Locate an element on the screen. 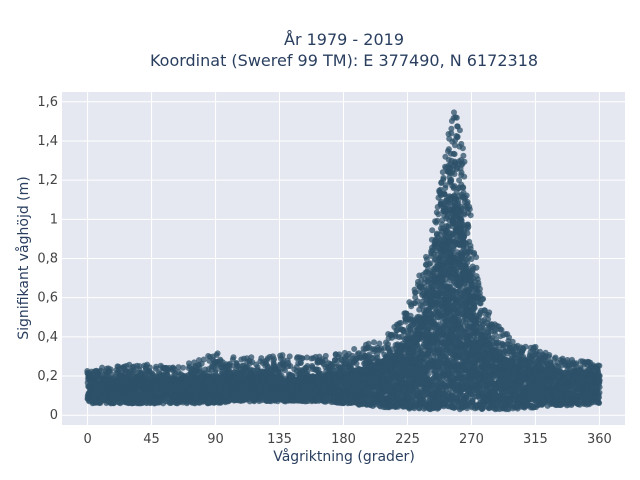  chart-title-line1: År 1979 - 2019 is located at coordinates (344, 39).